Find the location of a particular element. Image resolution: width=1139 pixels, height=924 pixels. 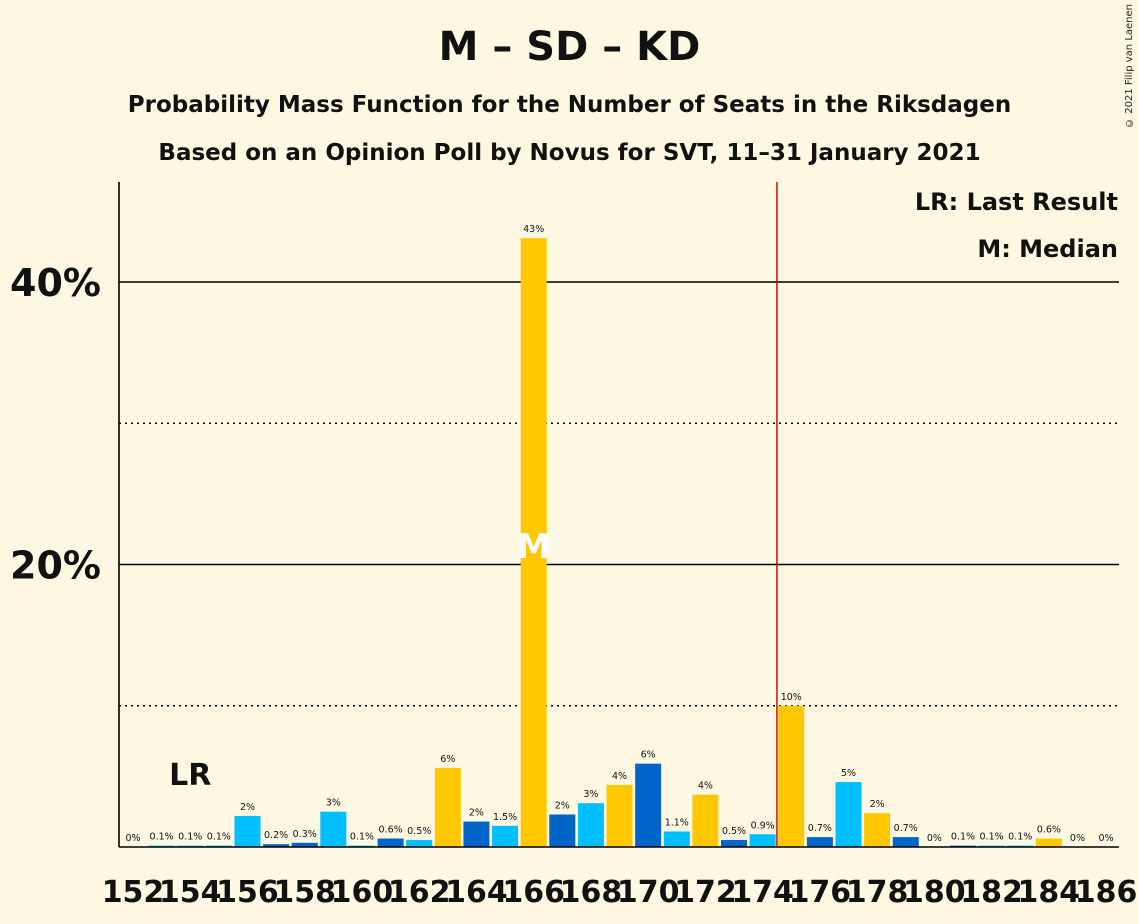

bar-label-156: 2% is located at coordinates (247, 807).